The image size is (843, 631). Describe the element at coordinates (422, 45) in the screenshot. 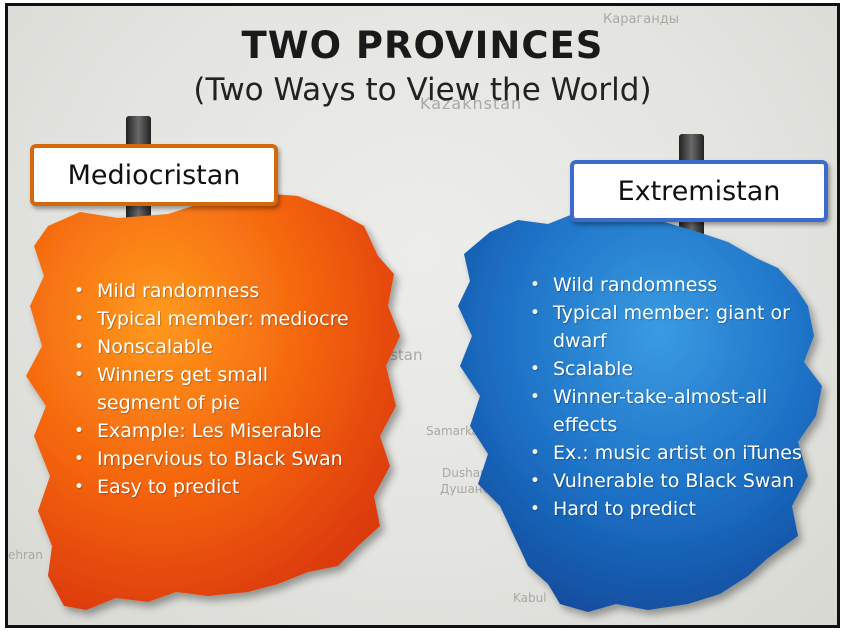

I see `slide-title: TWO PROVINCES` at that location.